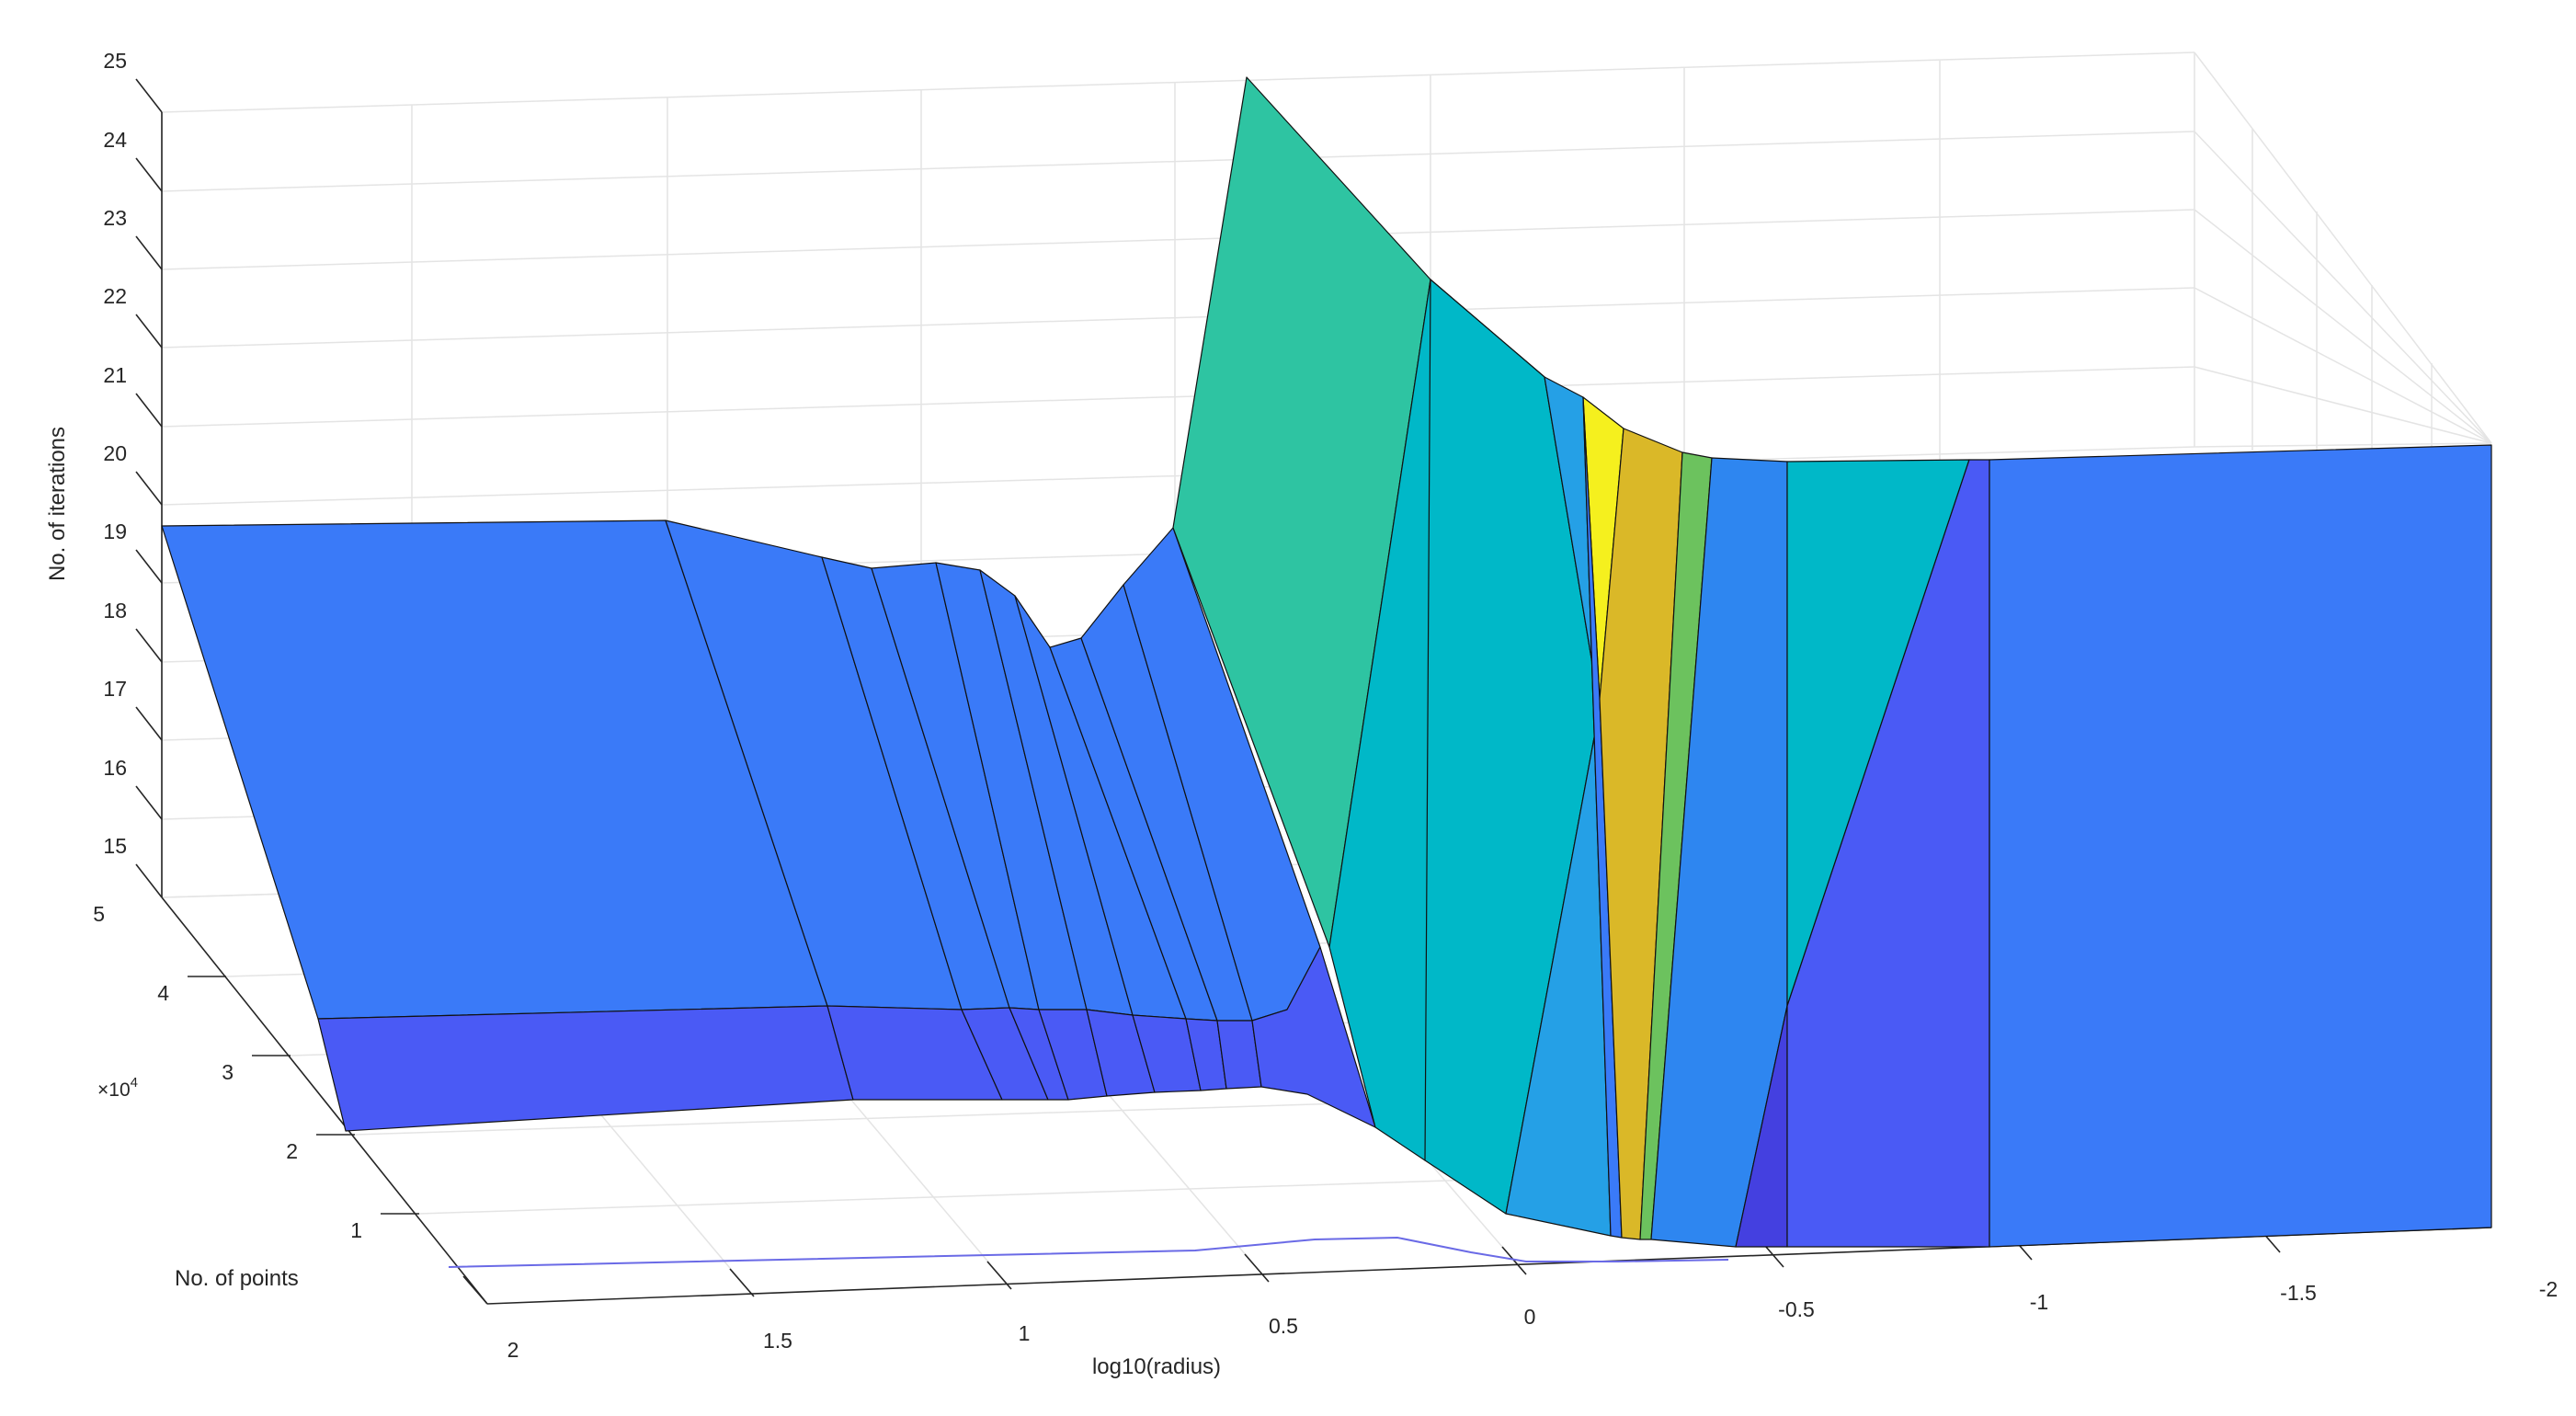  I want to click on x-tick-labels: 2 1.5 1 0.5 0 -0.5 -1 -1.5 -2, so click(1533, 1319).